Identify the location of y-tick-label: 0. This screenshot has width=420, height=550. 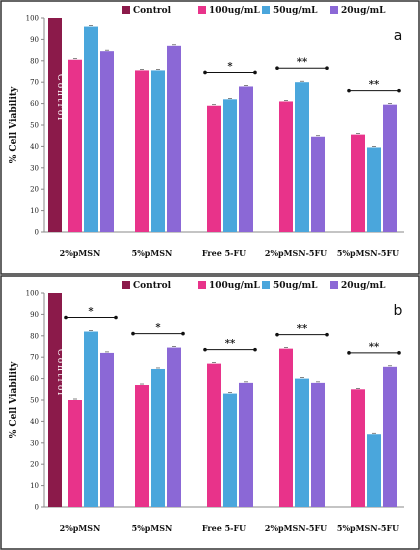
(37, 508).